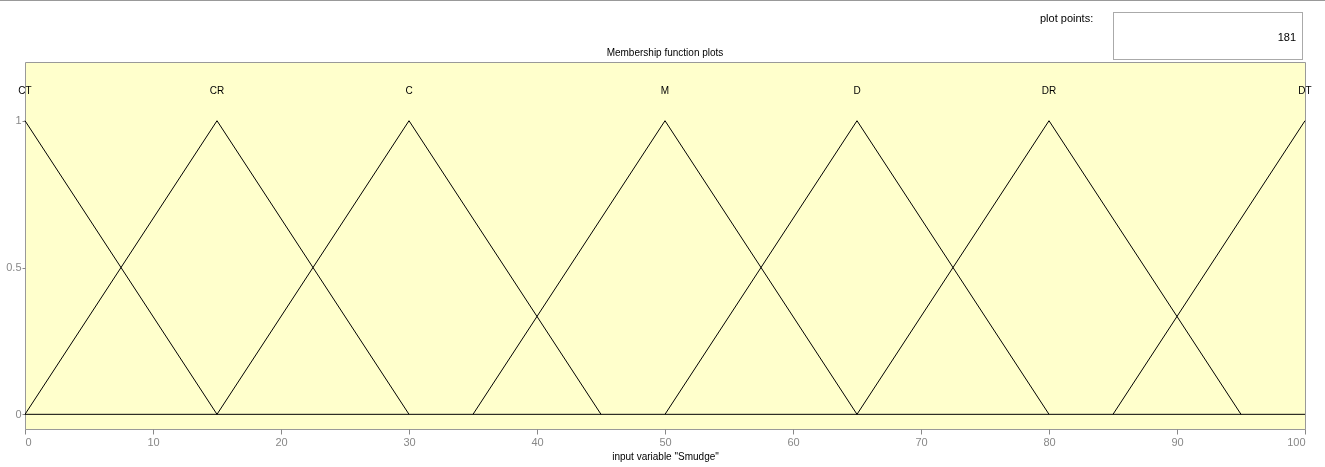 The width and height of the screenshot is (1325, 467). I want to click on text: C, so click(409, 91).